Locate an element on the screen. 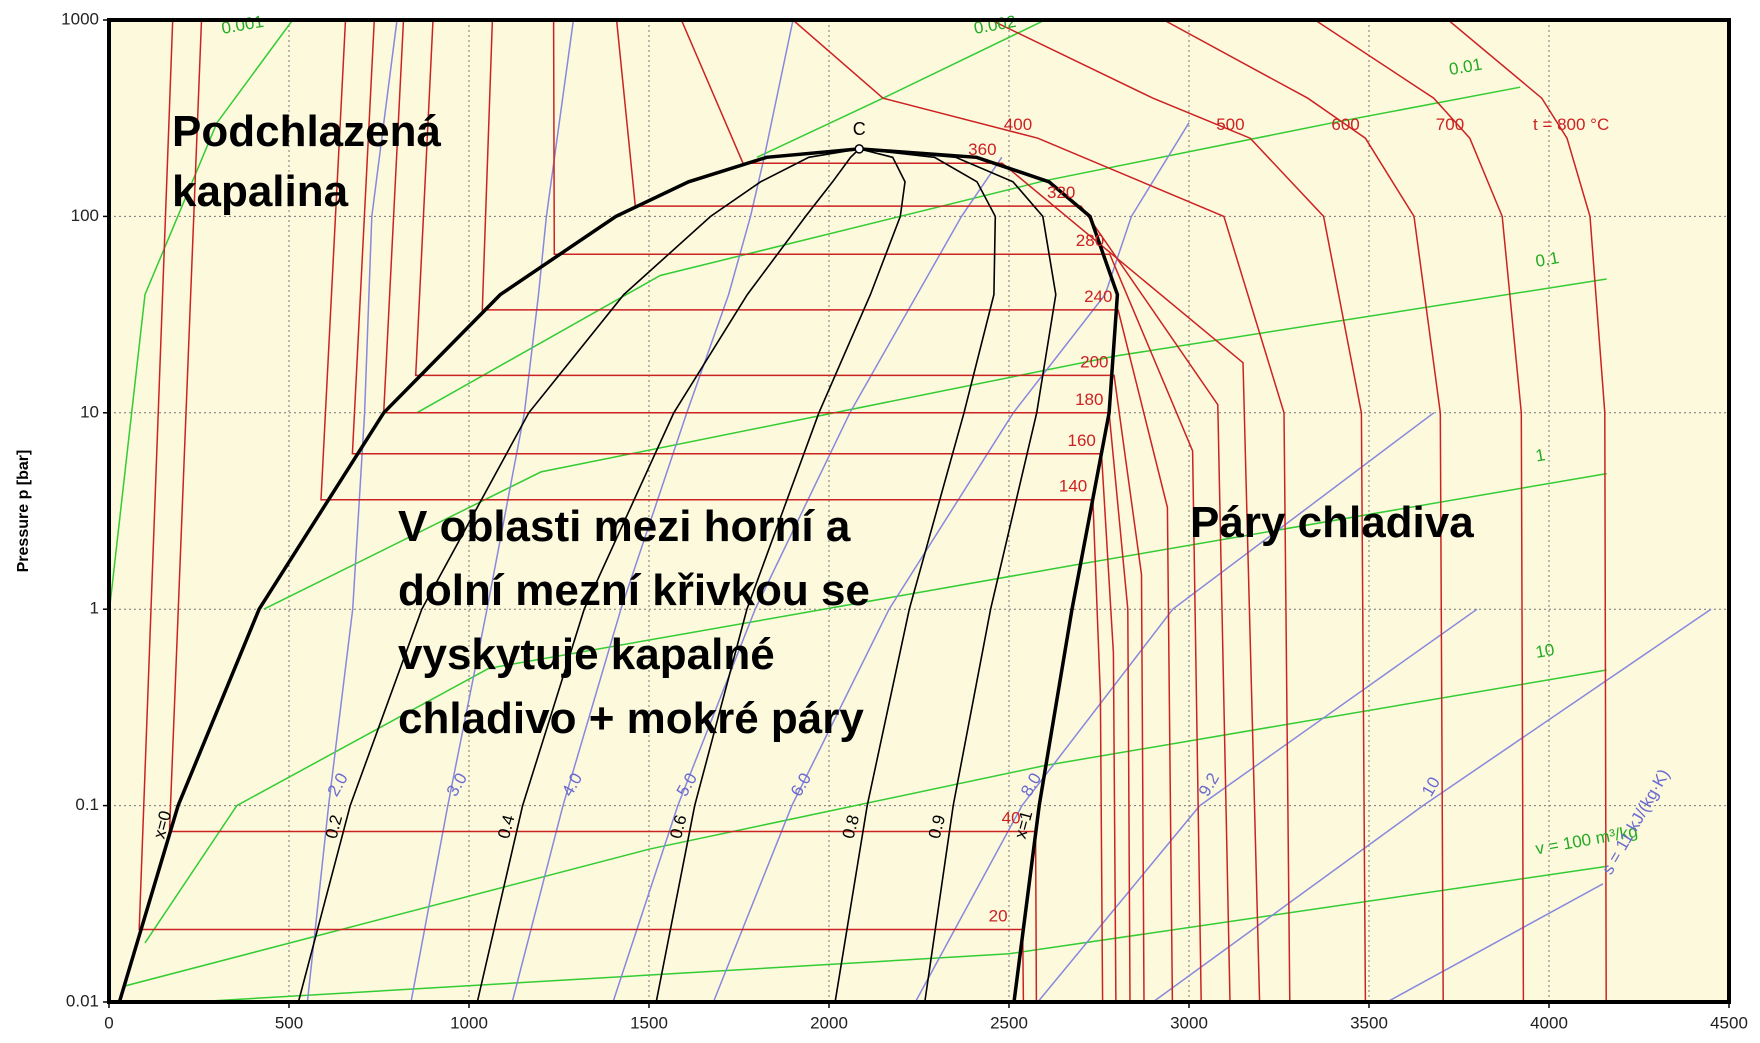 The width and height of the screenshot is (1760, 1043). isochore-label: 10 is located at coordinates (1545, 651).